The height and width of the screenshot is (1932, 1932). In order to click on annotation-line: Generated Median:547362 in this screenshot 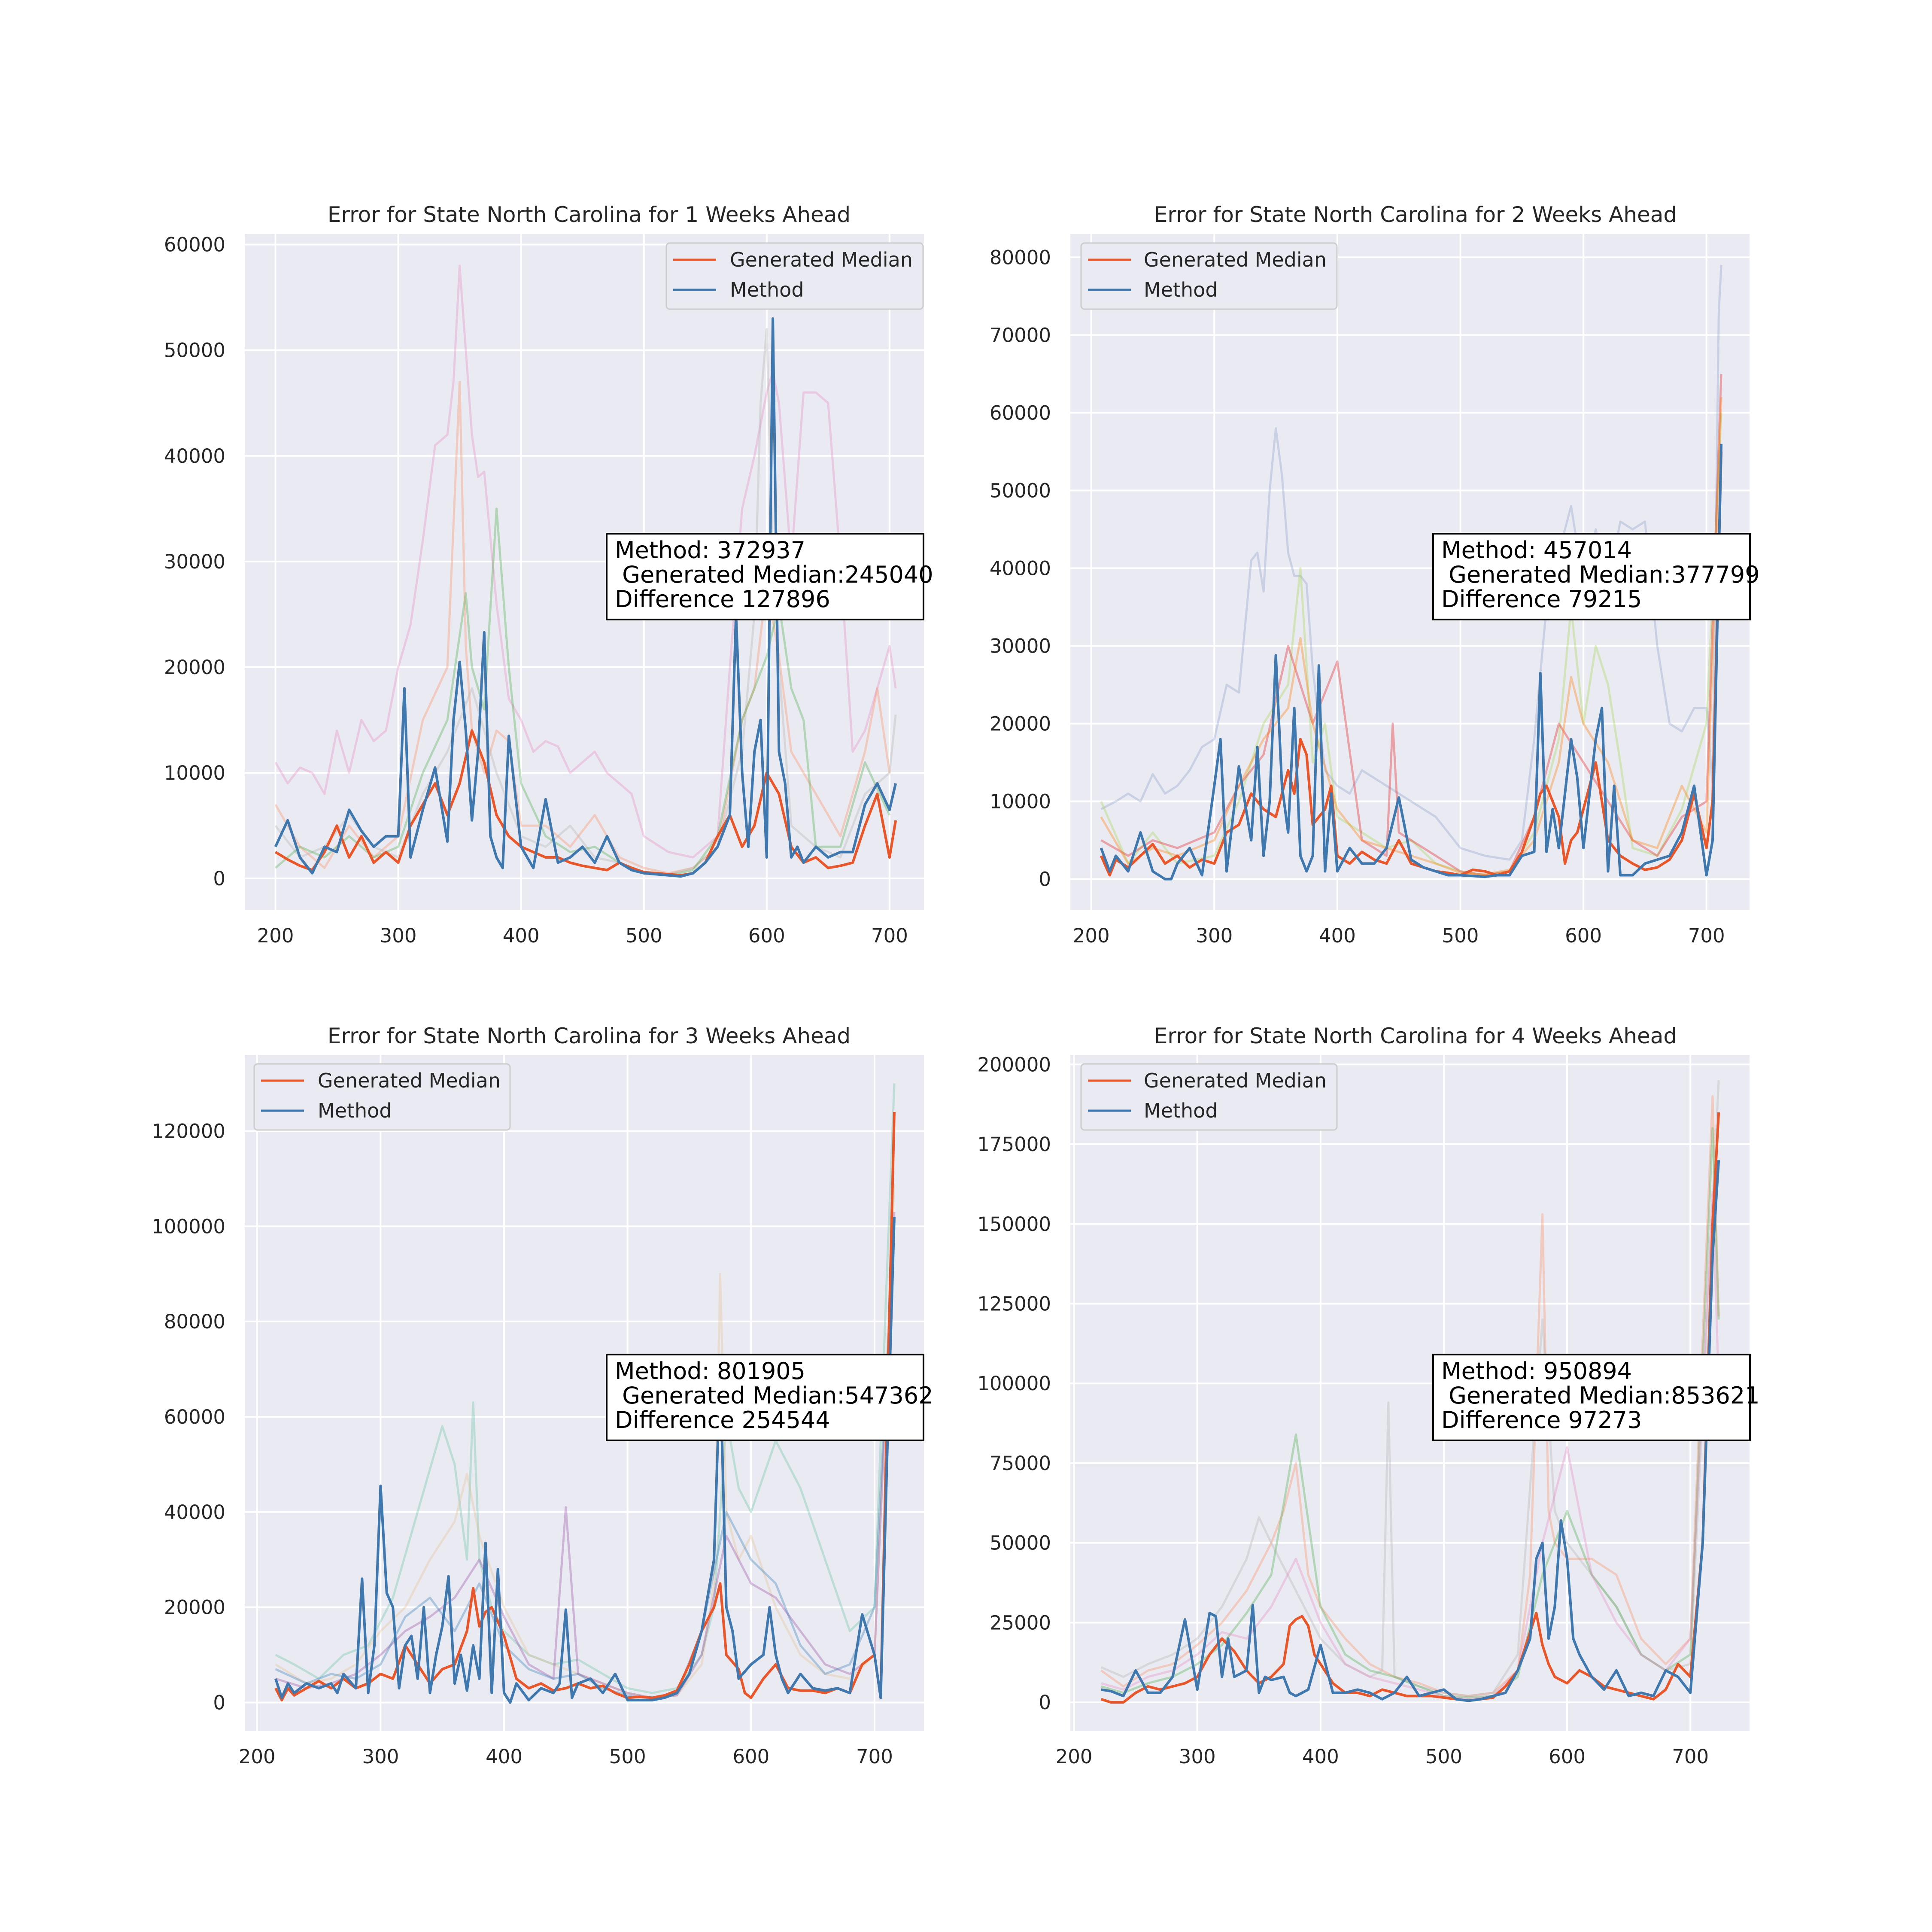, I will do `click(774, 1396)`.